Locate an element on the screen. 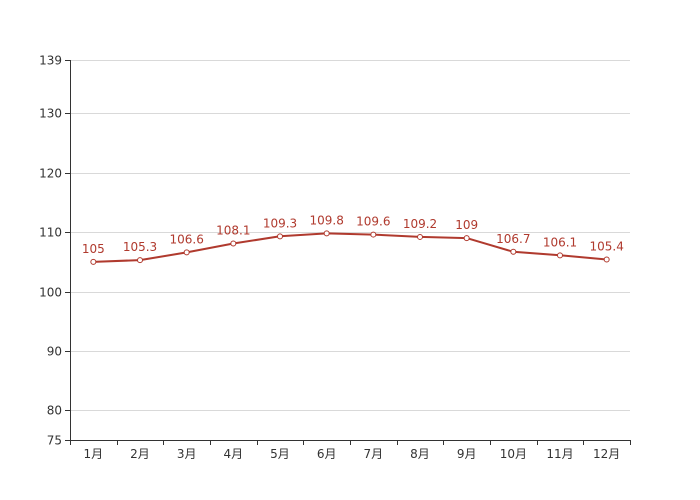  data-label: 109.3 is located at coordinates (280, 223).